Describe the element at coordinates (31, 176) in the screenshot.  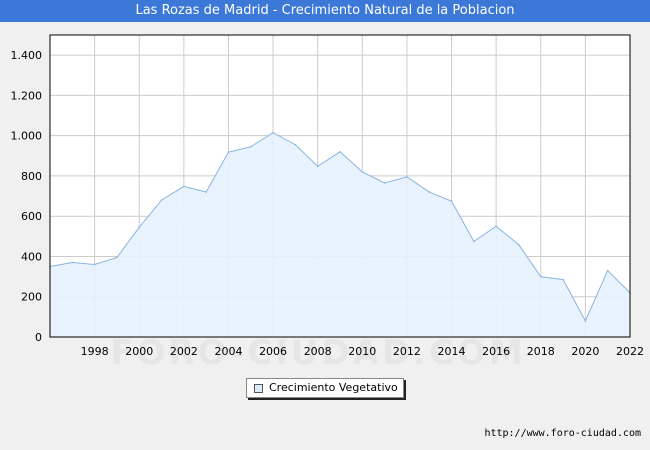
I see `y-tick-label: 800` at that location.